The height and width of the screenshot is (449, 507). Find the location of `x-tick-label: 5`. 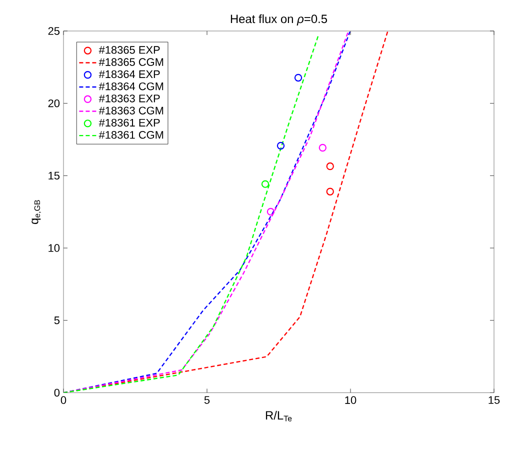

x-tick-label: 5 is located at coordinates (207, 400).